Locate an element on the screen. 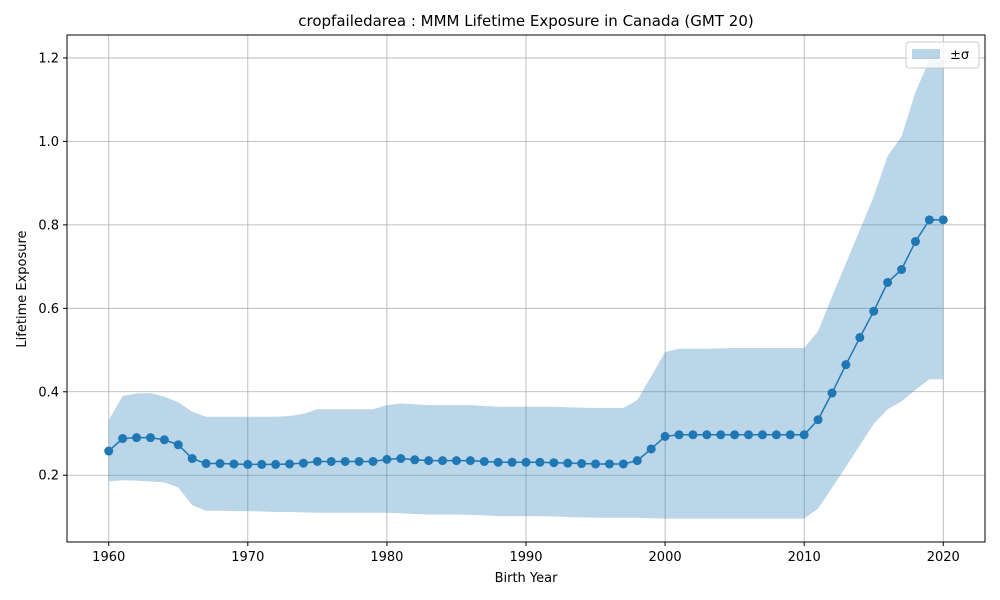 This screenshot has width=1000, height=600. x-axis-ticks: 1960 1970 1980 1990 2000 2010 2020 is located at coordinates (526, 553).